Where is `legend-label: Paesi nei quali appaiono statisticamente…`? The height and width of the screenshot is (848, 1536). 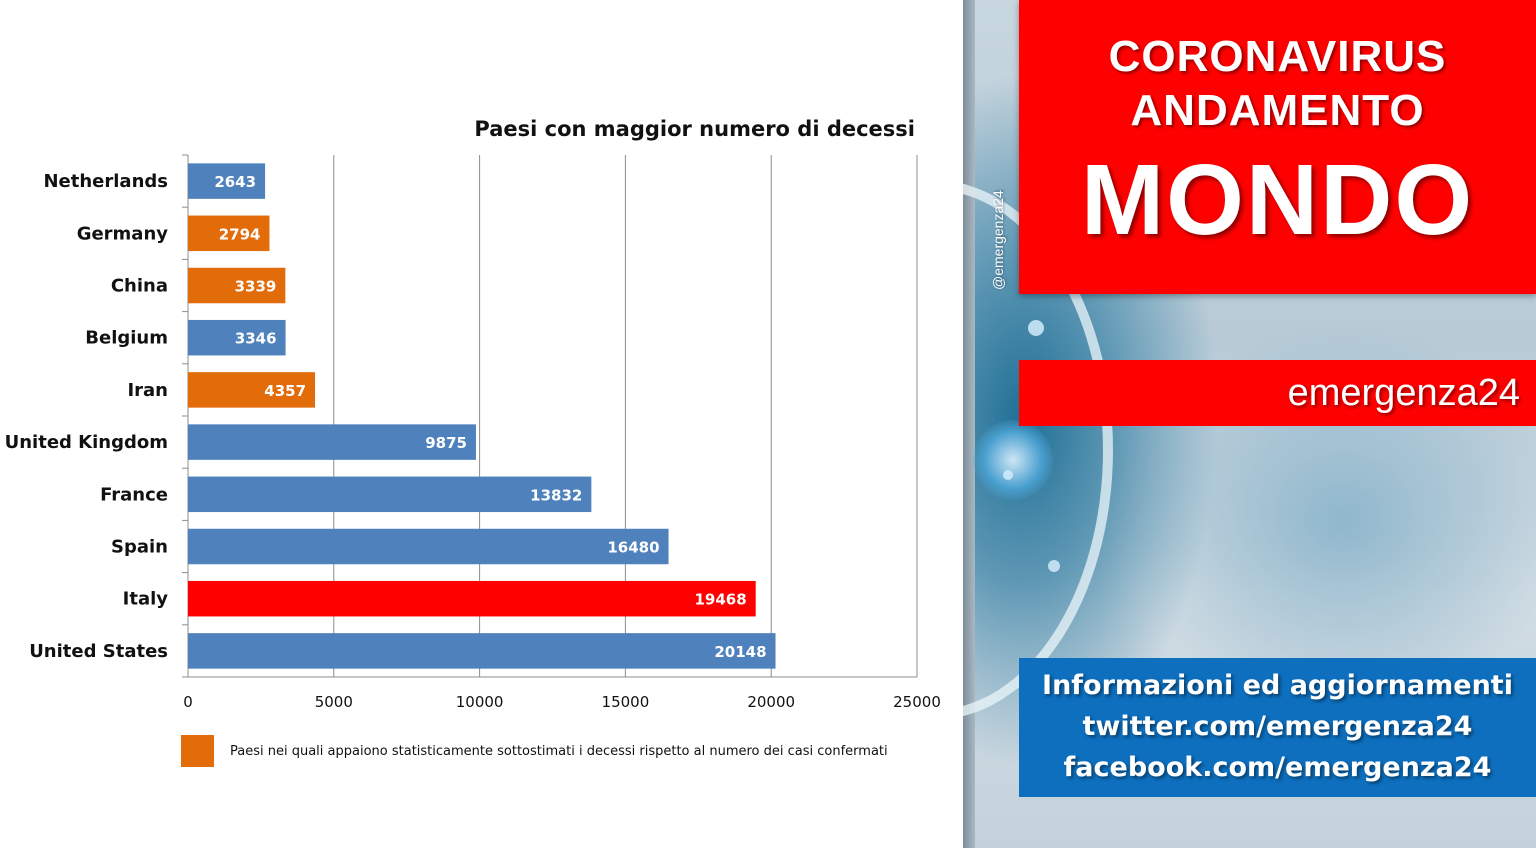 legend-label: Paesi nei quali appaiono statisticamente… is located at coordinates (559, 751).